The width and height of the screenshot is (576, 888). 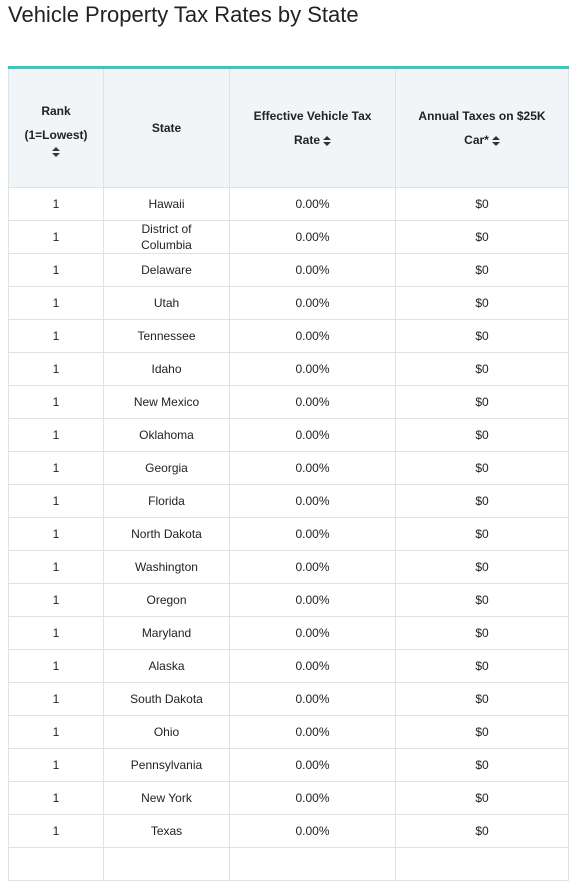 I want to click on table-row: 1 Florida 0.00% $0, so click(x=288, y=501).